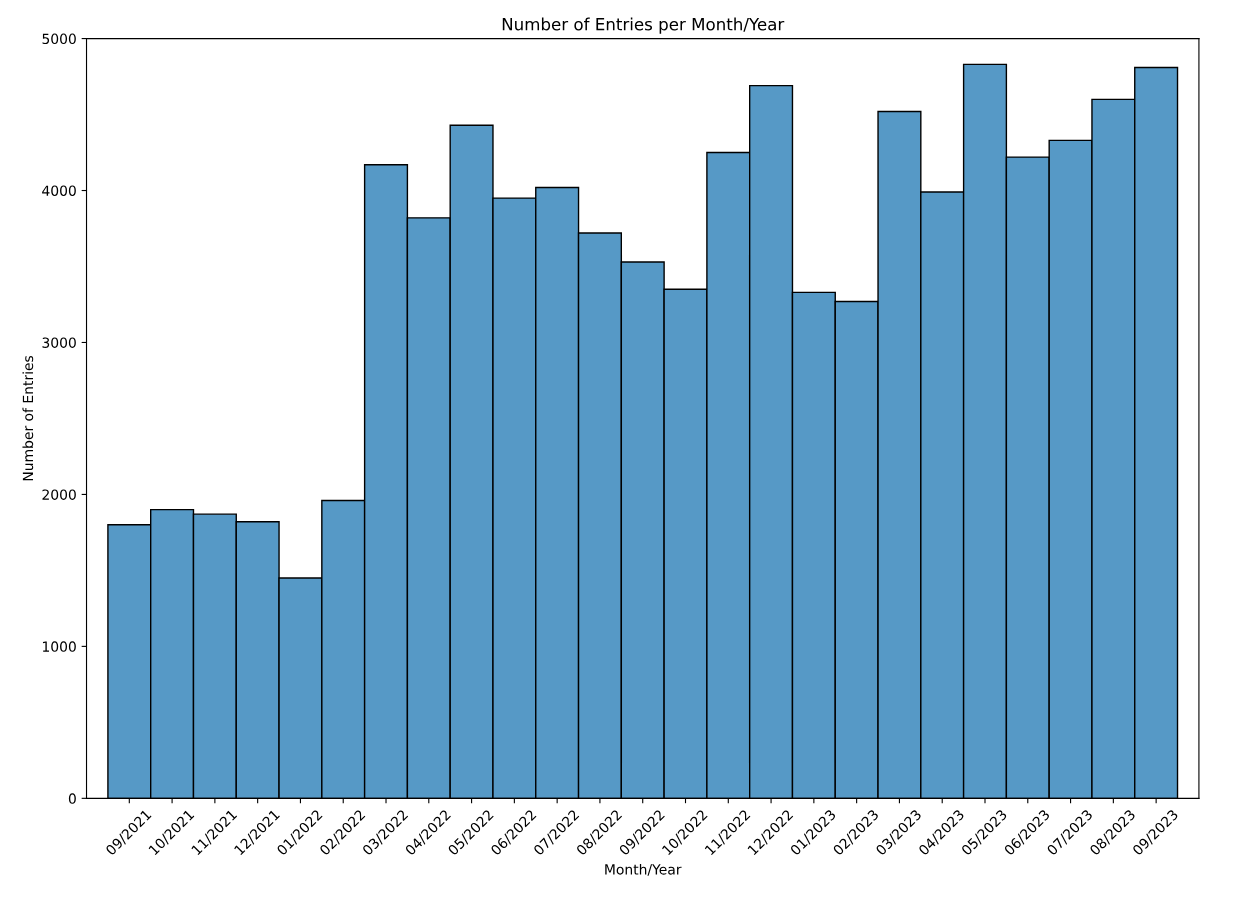  What do you see at coordinates (59, 39) in the screenshot?
I see `y-tick-label: 5000` at bounding box center [59, 39].